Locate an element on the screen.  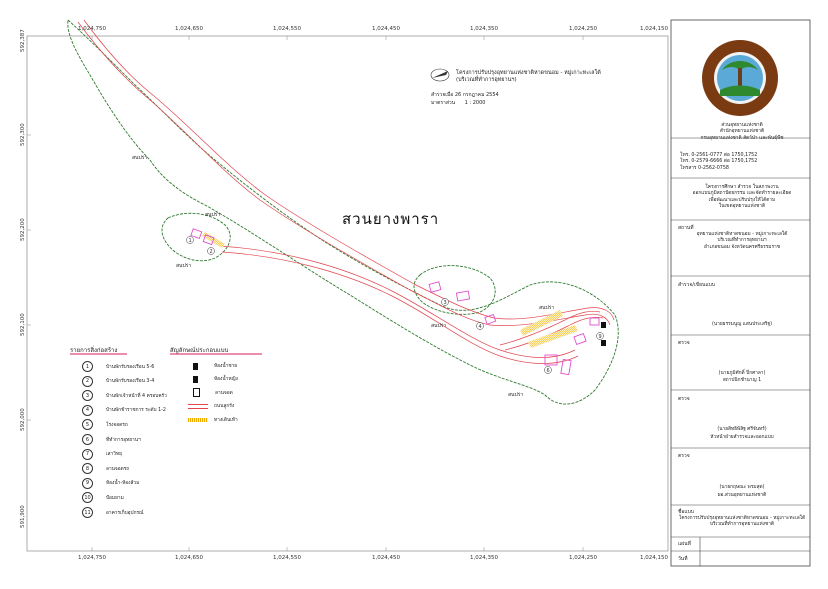
building-legend-row: 4 บ้านพักข้าราชการ ระดับ 1-2 is located at coordinates (124, 410).